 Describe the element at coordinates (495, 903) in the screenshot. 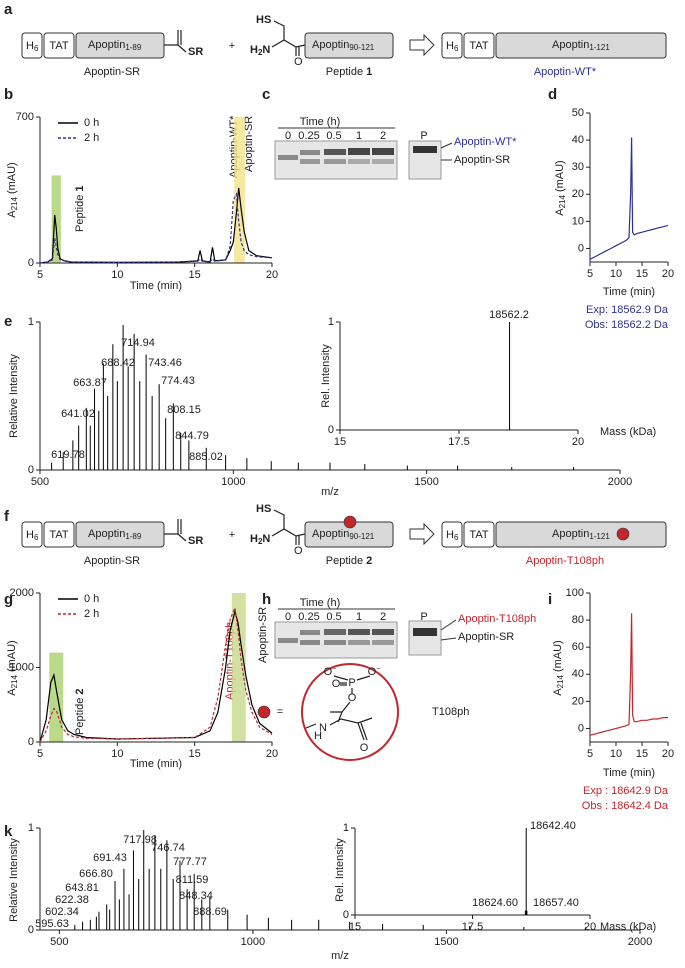

I see `peak-label: 18624.60` at that location.